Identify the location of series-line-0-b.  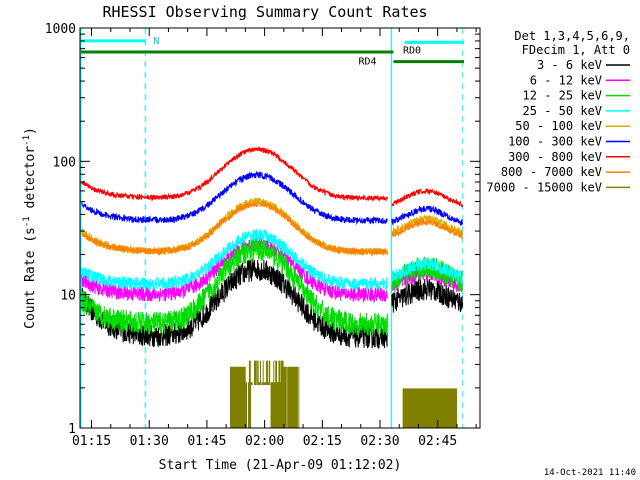
(427, 295).